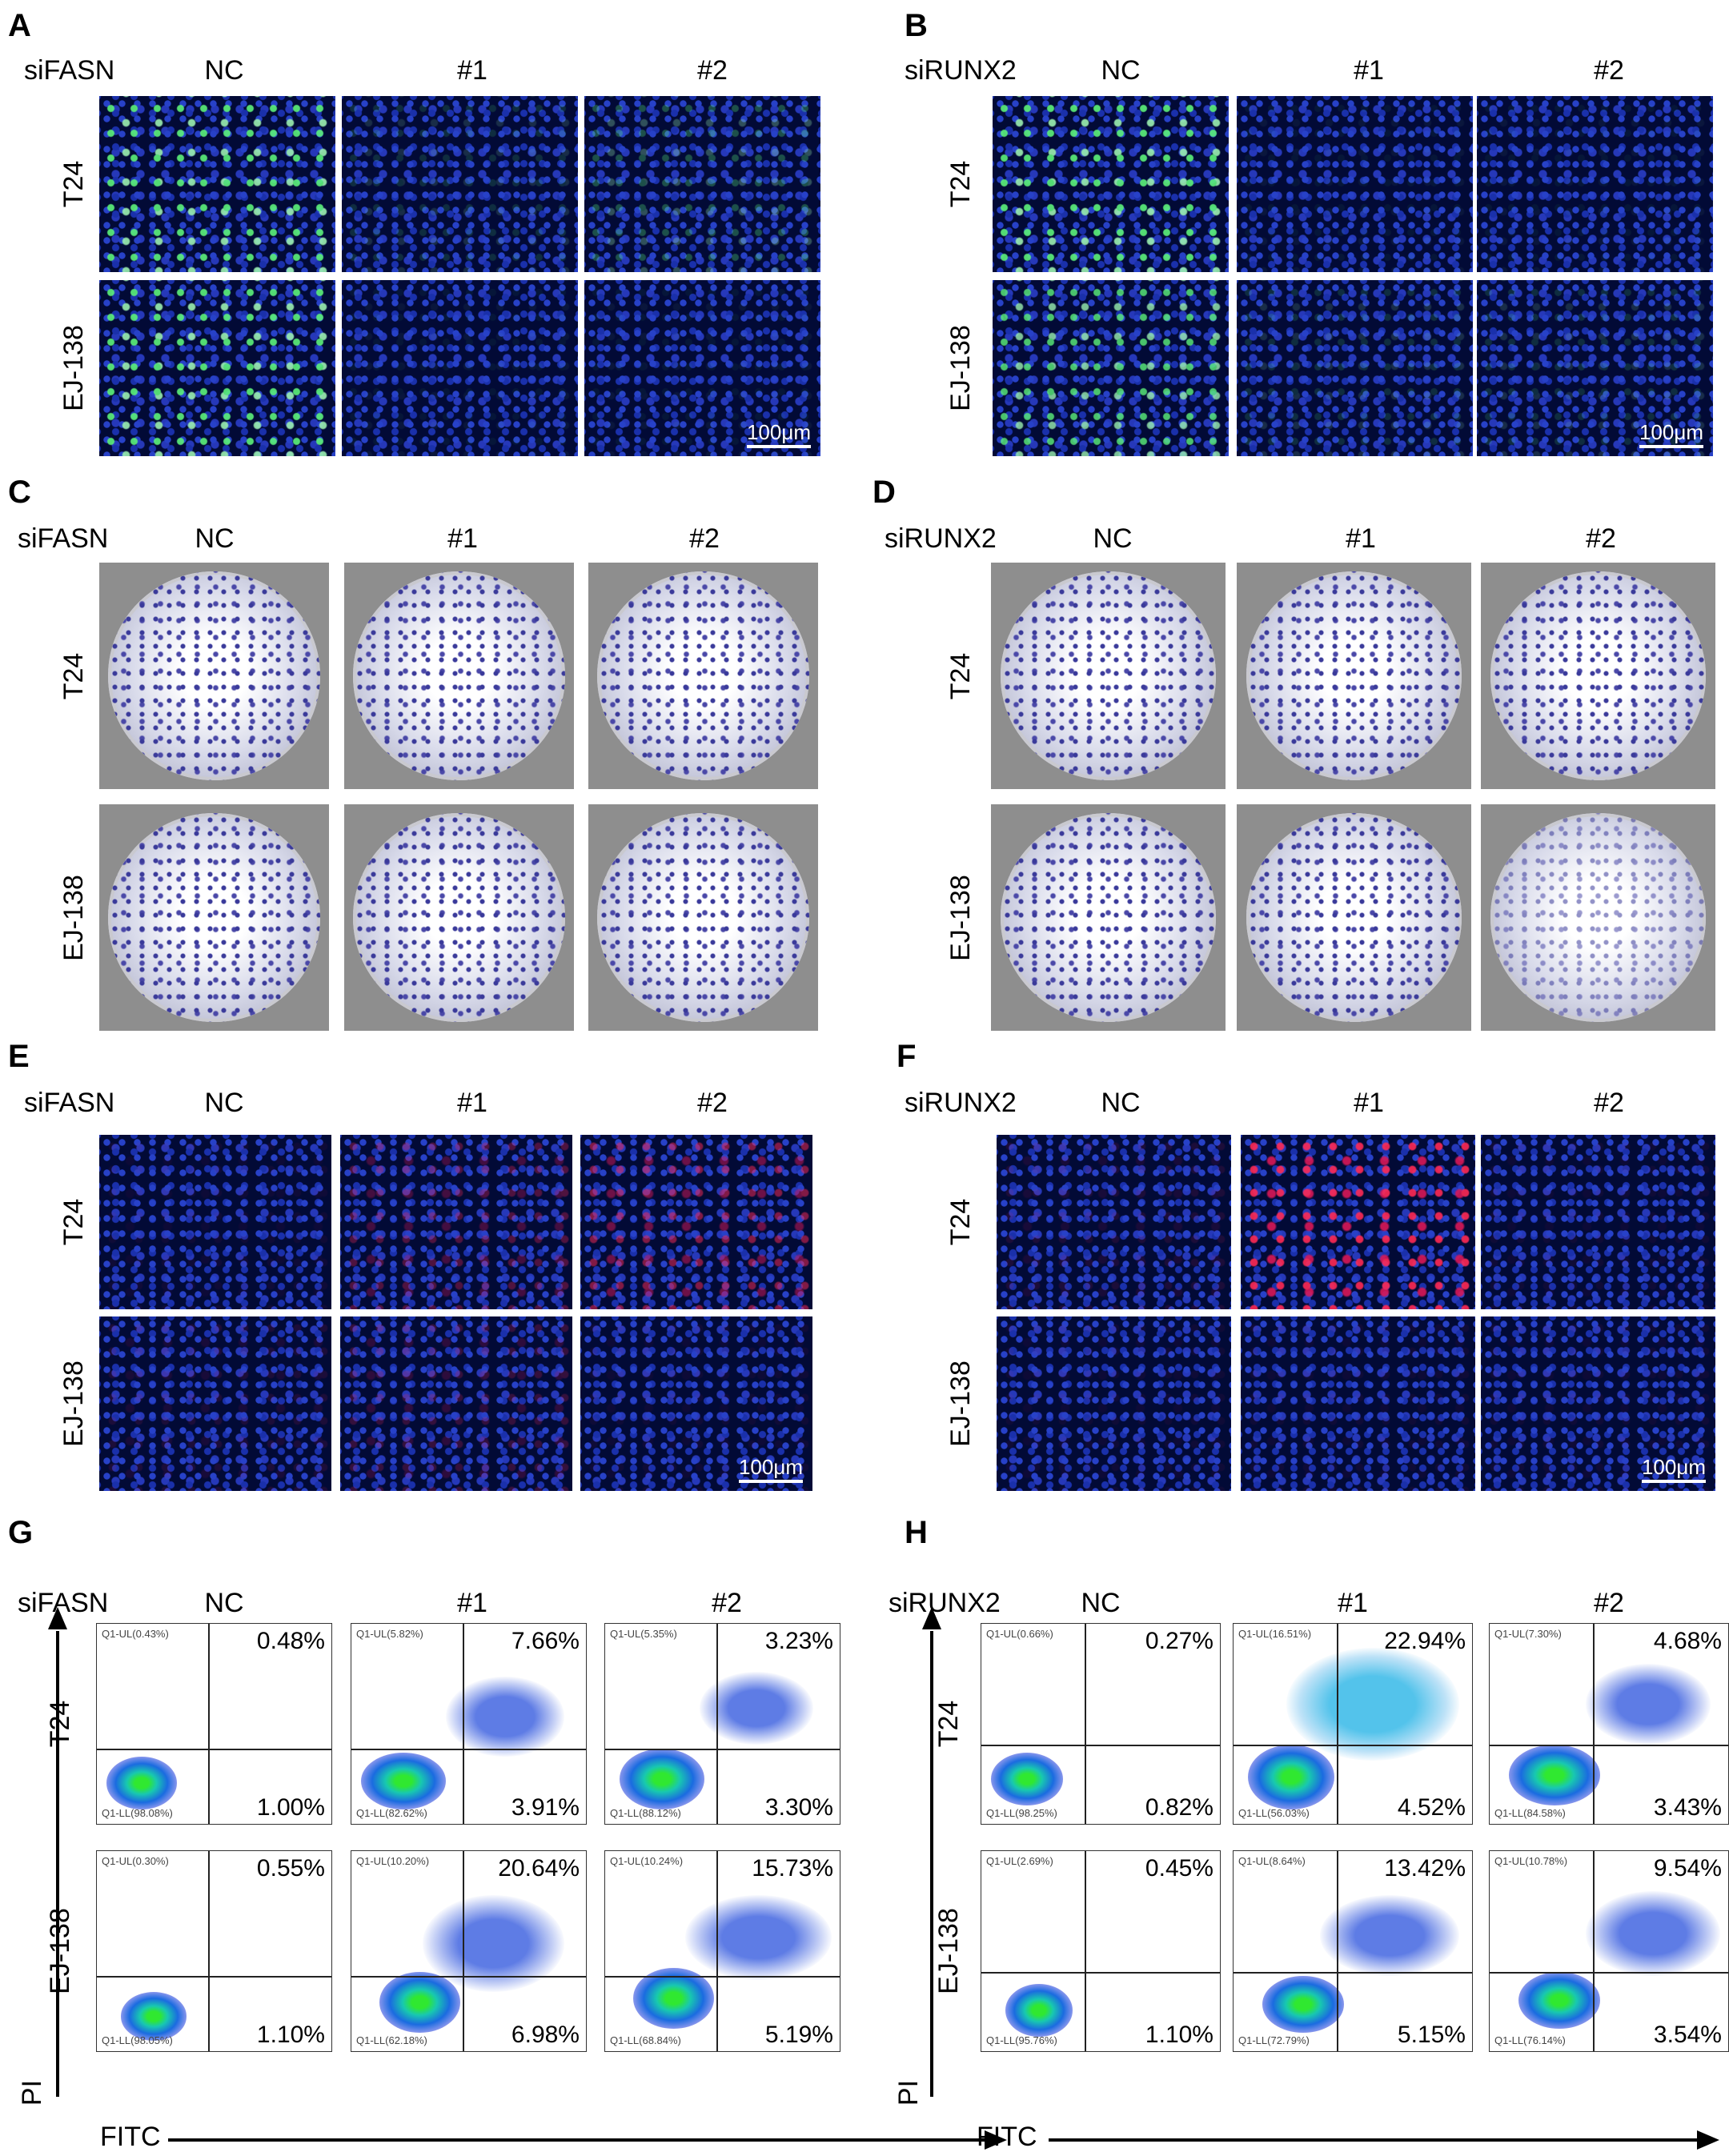  What do you see at coordinates (884, 492) in the screenshot?
I see `panel-letter-D: D` at bounding box center [884, 492].